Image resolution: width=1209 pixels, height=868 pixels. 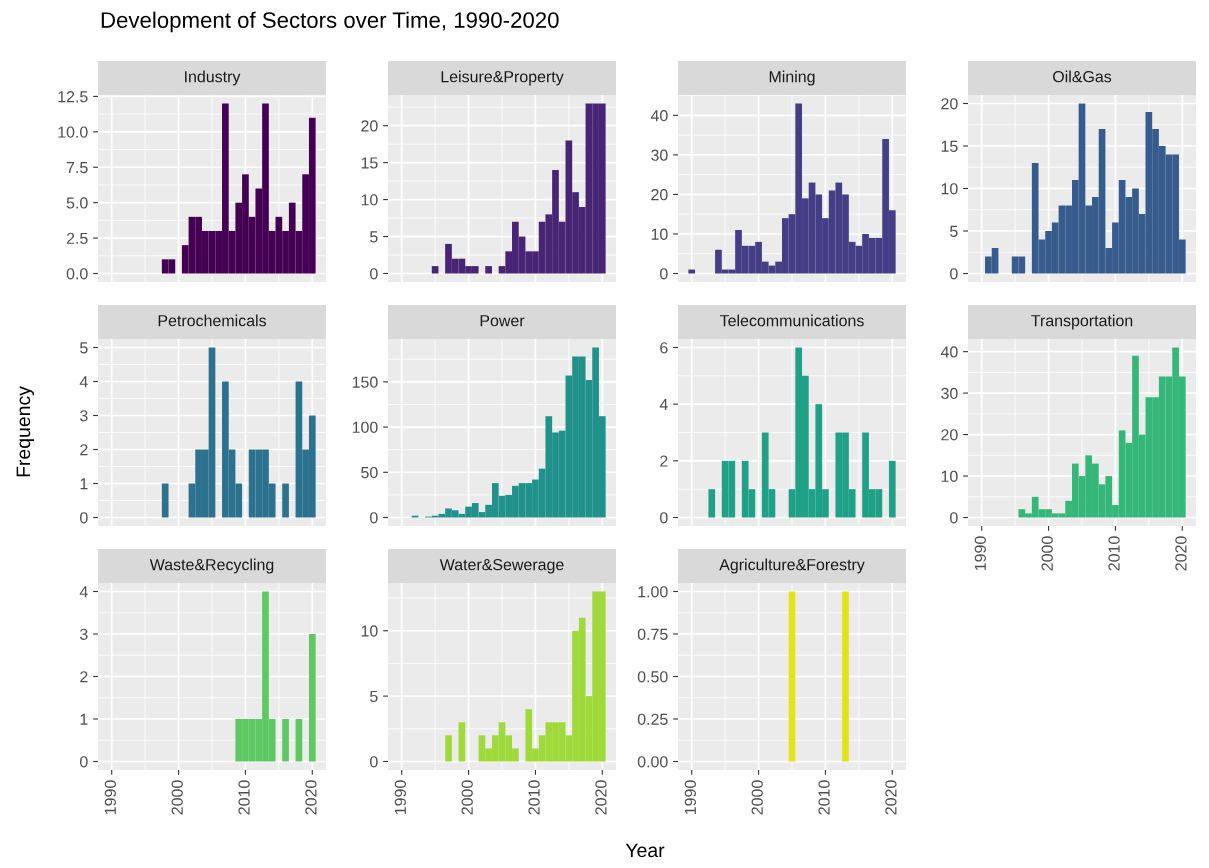 I want to click on chart-title: Oil&Gas, so click(x=1082, y=76).